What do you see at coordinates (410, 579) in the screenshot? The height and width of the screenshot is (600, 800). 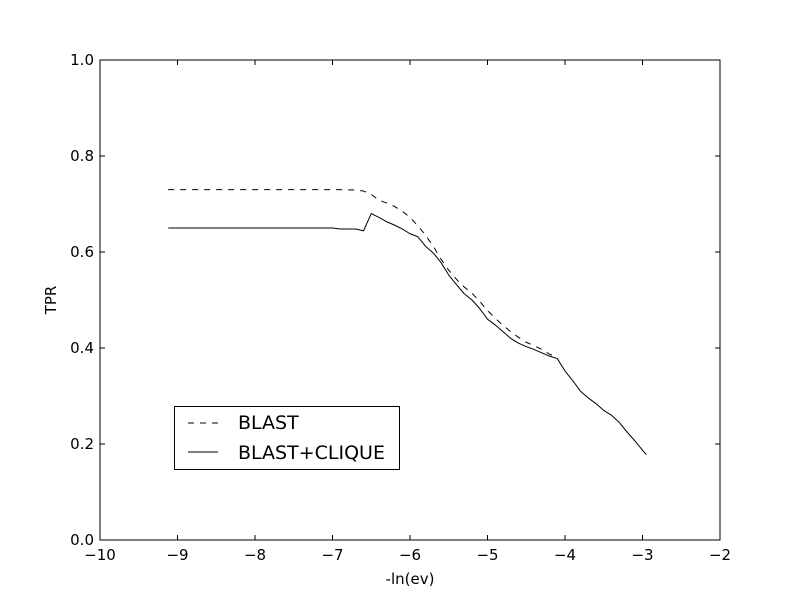 I see `x-axis-label: -ln(ev)` at bounding box center [410, 579].